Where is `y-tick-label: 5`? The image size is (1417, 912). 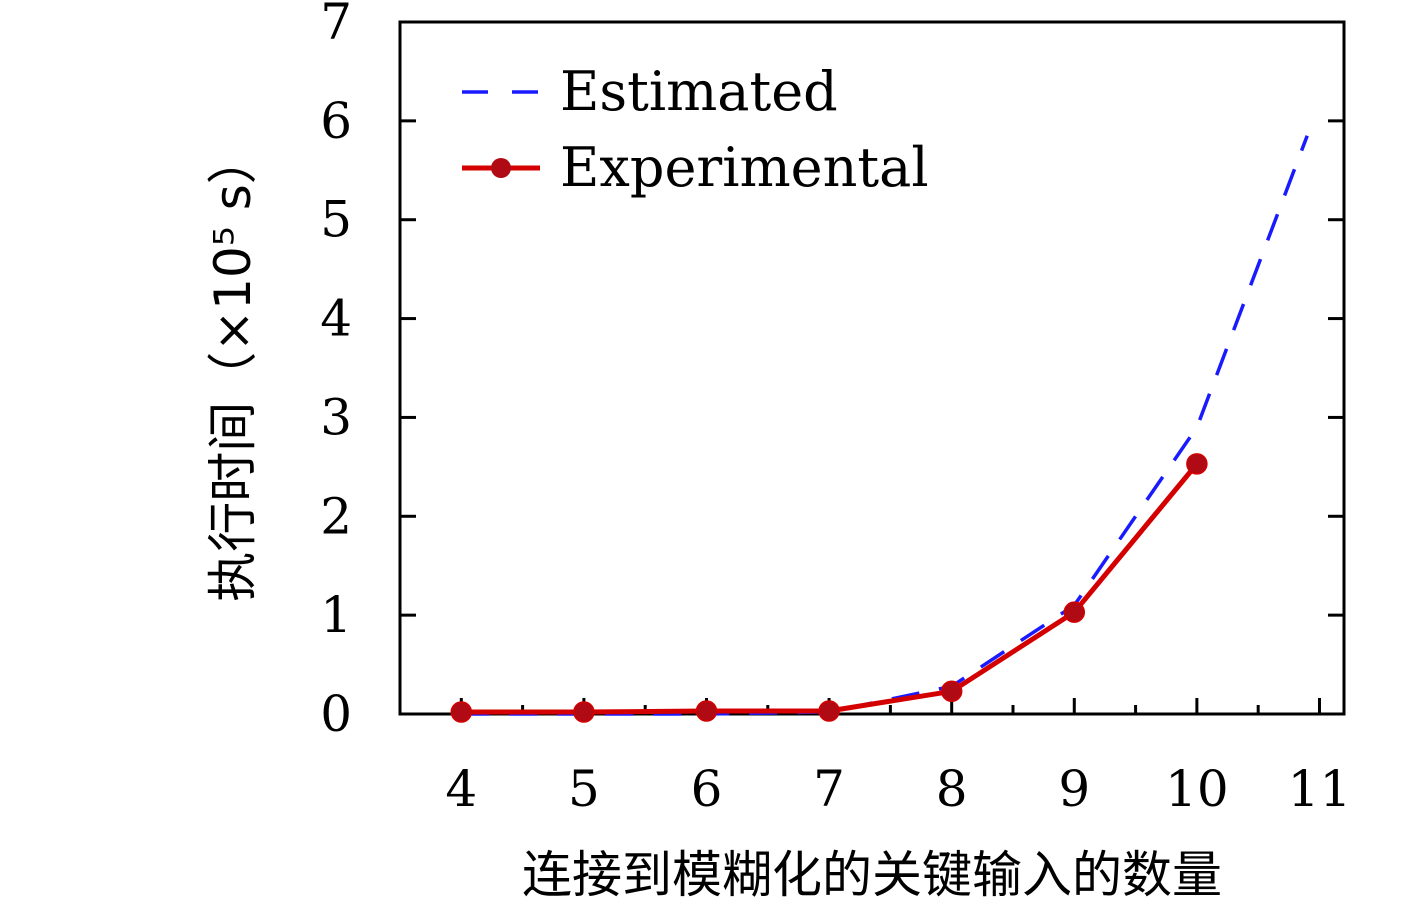
y-tick-label: 5 is located at coordinates (336, 220).